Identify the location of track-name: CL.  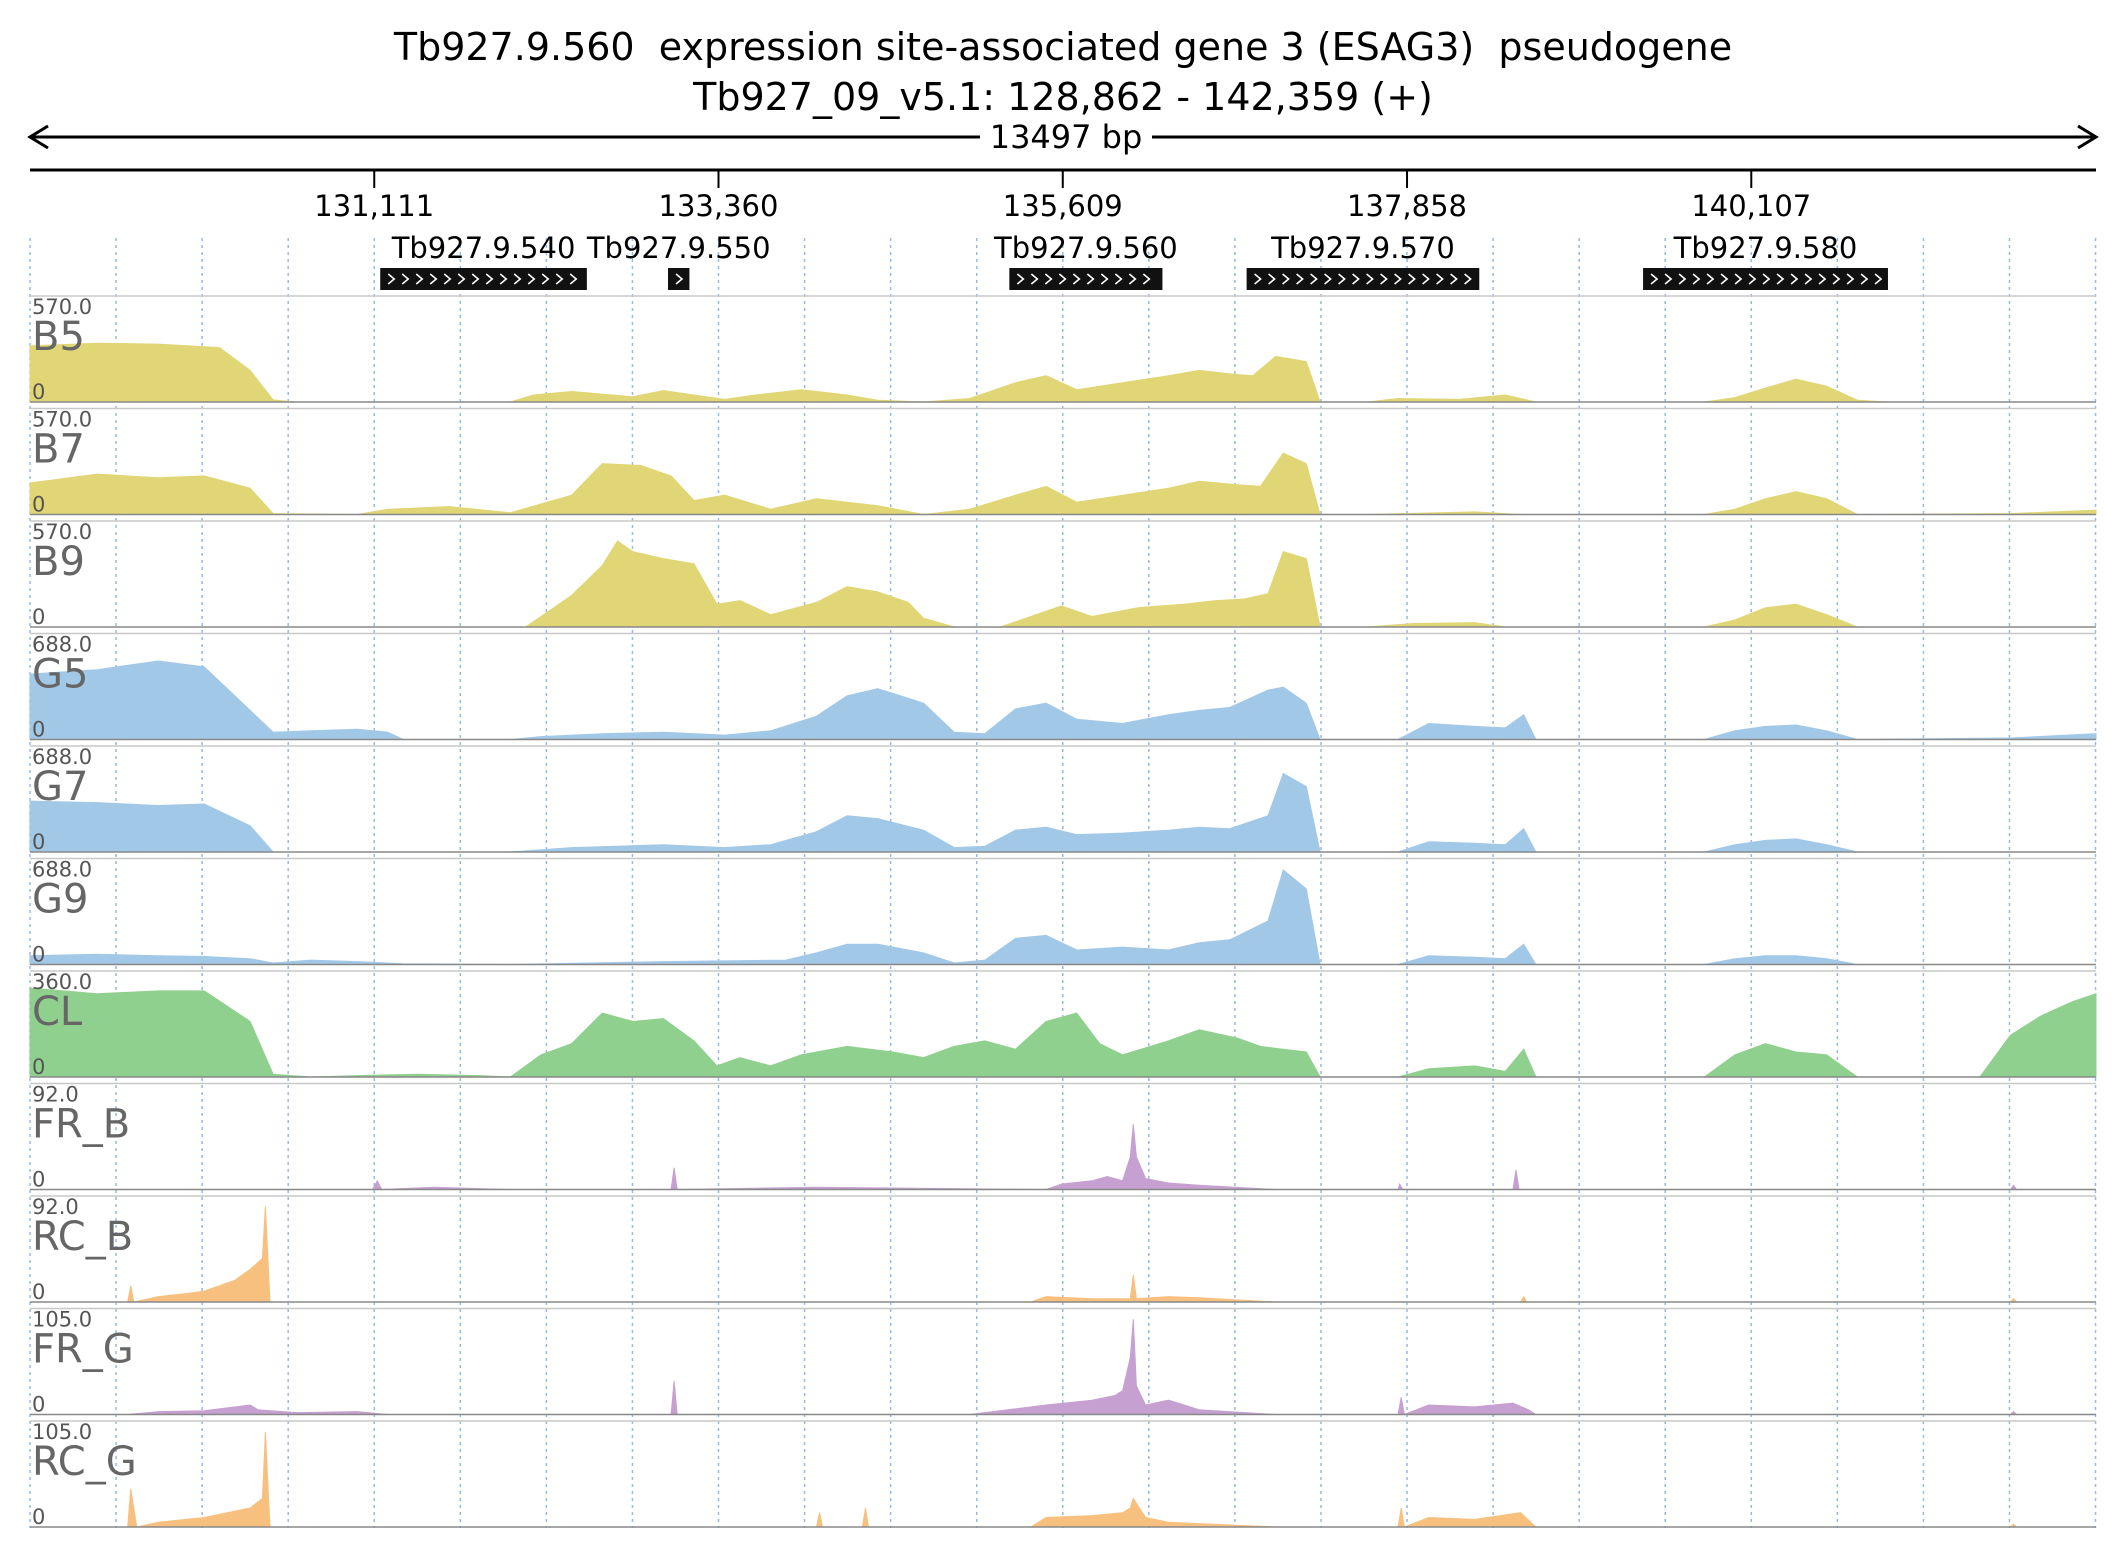
(57, 1012).